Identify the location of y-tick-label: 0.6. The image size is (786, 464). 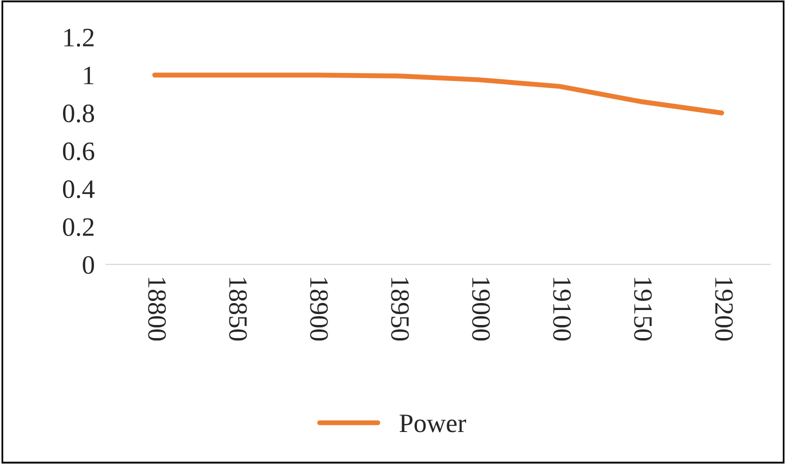
(78, 151).